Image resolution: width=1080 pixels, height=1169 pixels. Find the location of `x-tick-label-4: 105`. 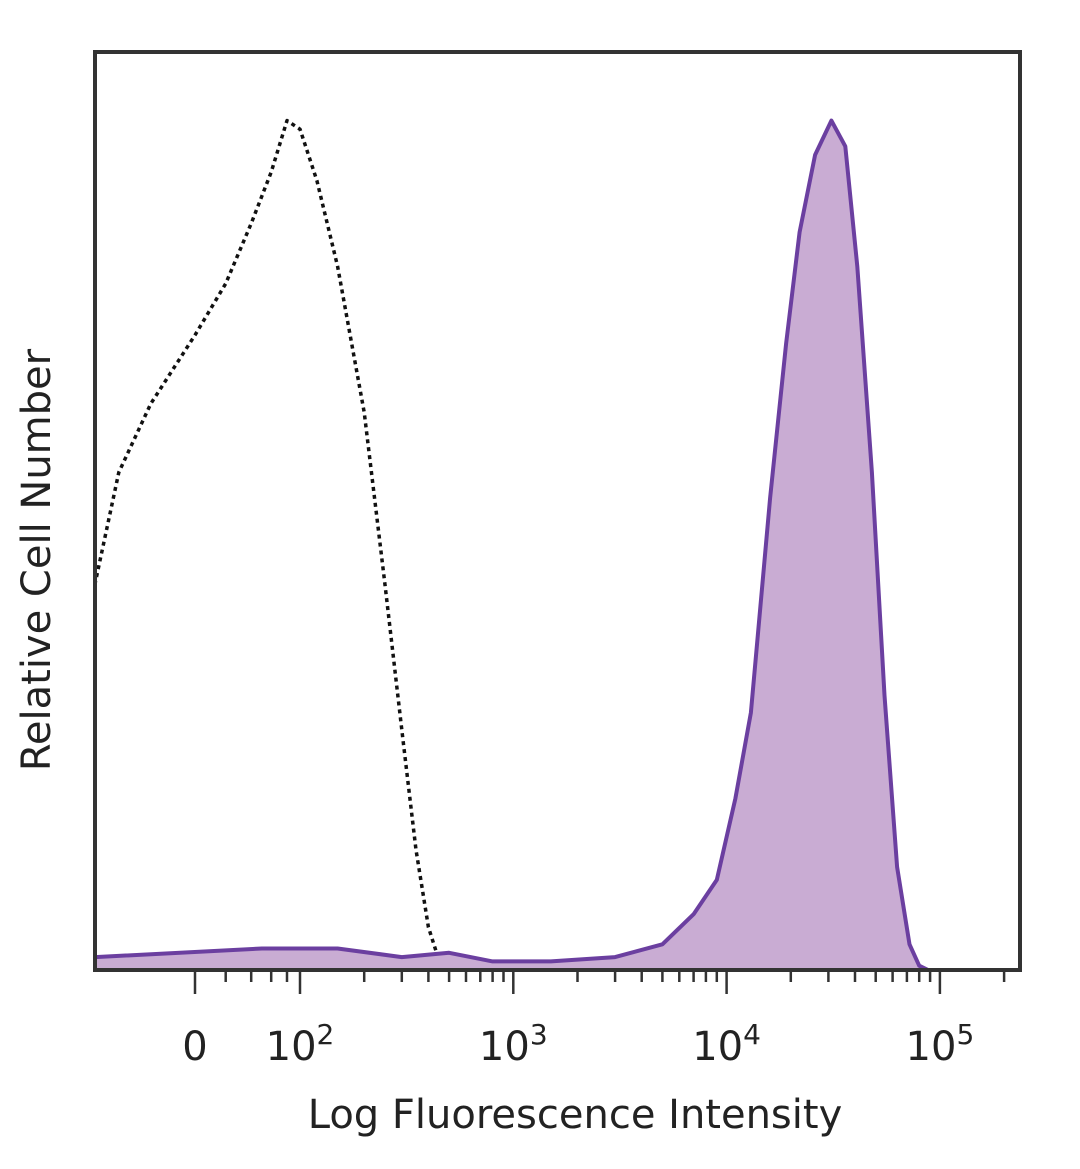

x-tick-label-4: 105 is located at coordinates (940, 1044).